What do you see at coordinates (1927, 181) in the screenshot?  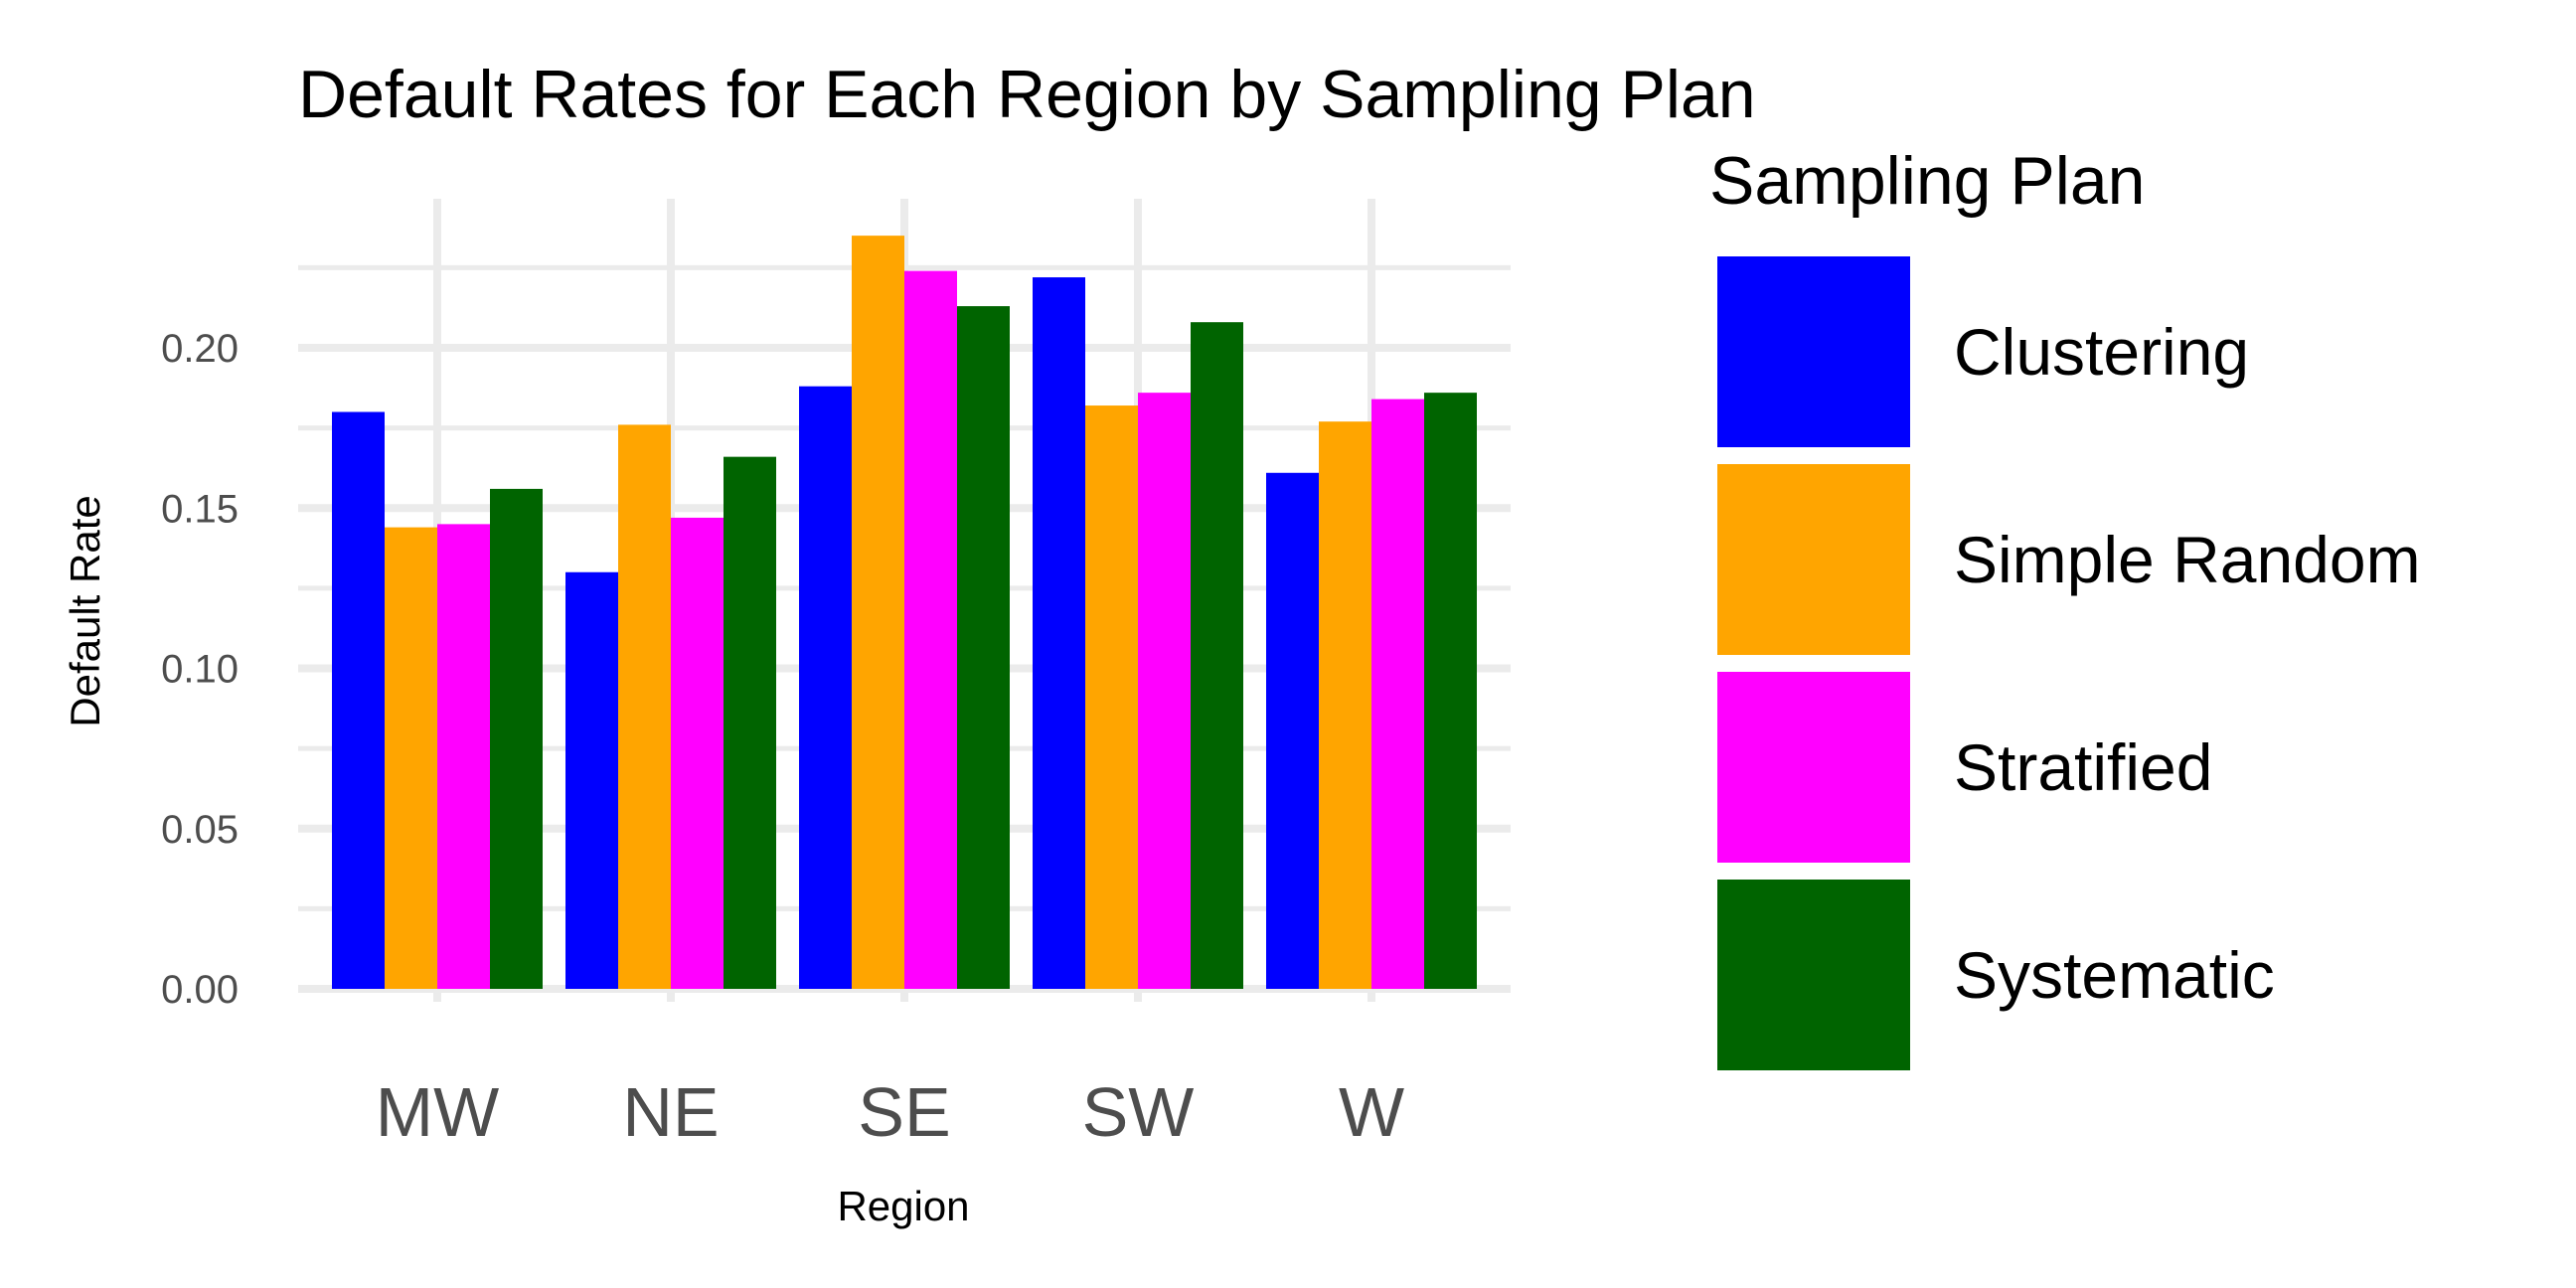 I see `legend-title: Sampling Plan` at bounding box center [1927, 181].